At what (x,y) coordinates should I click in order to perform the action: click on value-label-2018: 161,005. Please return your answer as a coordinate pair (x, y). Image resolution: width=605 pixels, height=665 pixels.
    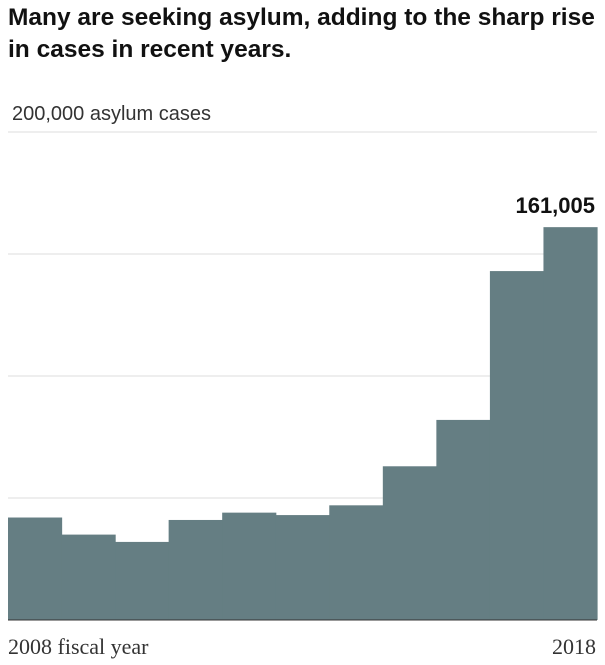
    Looking at the image, I should click on (555, 205).